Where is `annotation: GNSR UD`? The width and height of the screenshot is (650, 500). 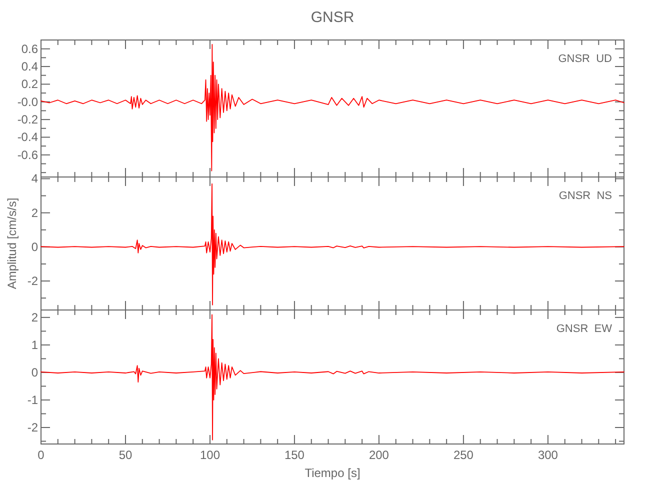
annotation: GNSR UD is located at coordinates (585, 59).